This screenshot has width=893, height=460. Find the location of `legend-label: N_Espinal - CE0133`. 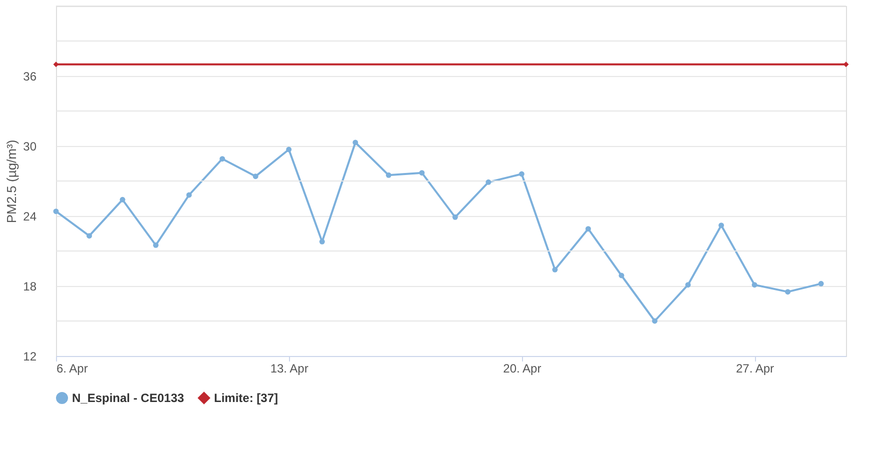

legend-label: N_Espinal - CE0133 is located at coordinates (128, 398).